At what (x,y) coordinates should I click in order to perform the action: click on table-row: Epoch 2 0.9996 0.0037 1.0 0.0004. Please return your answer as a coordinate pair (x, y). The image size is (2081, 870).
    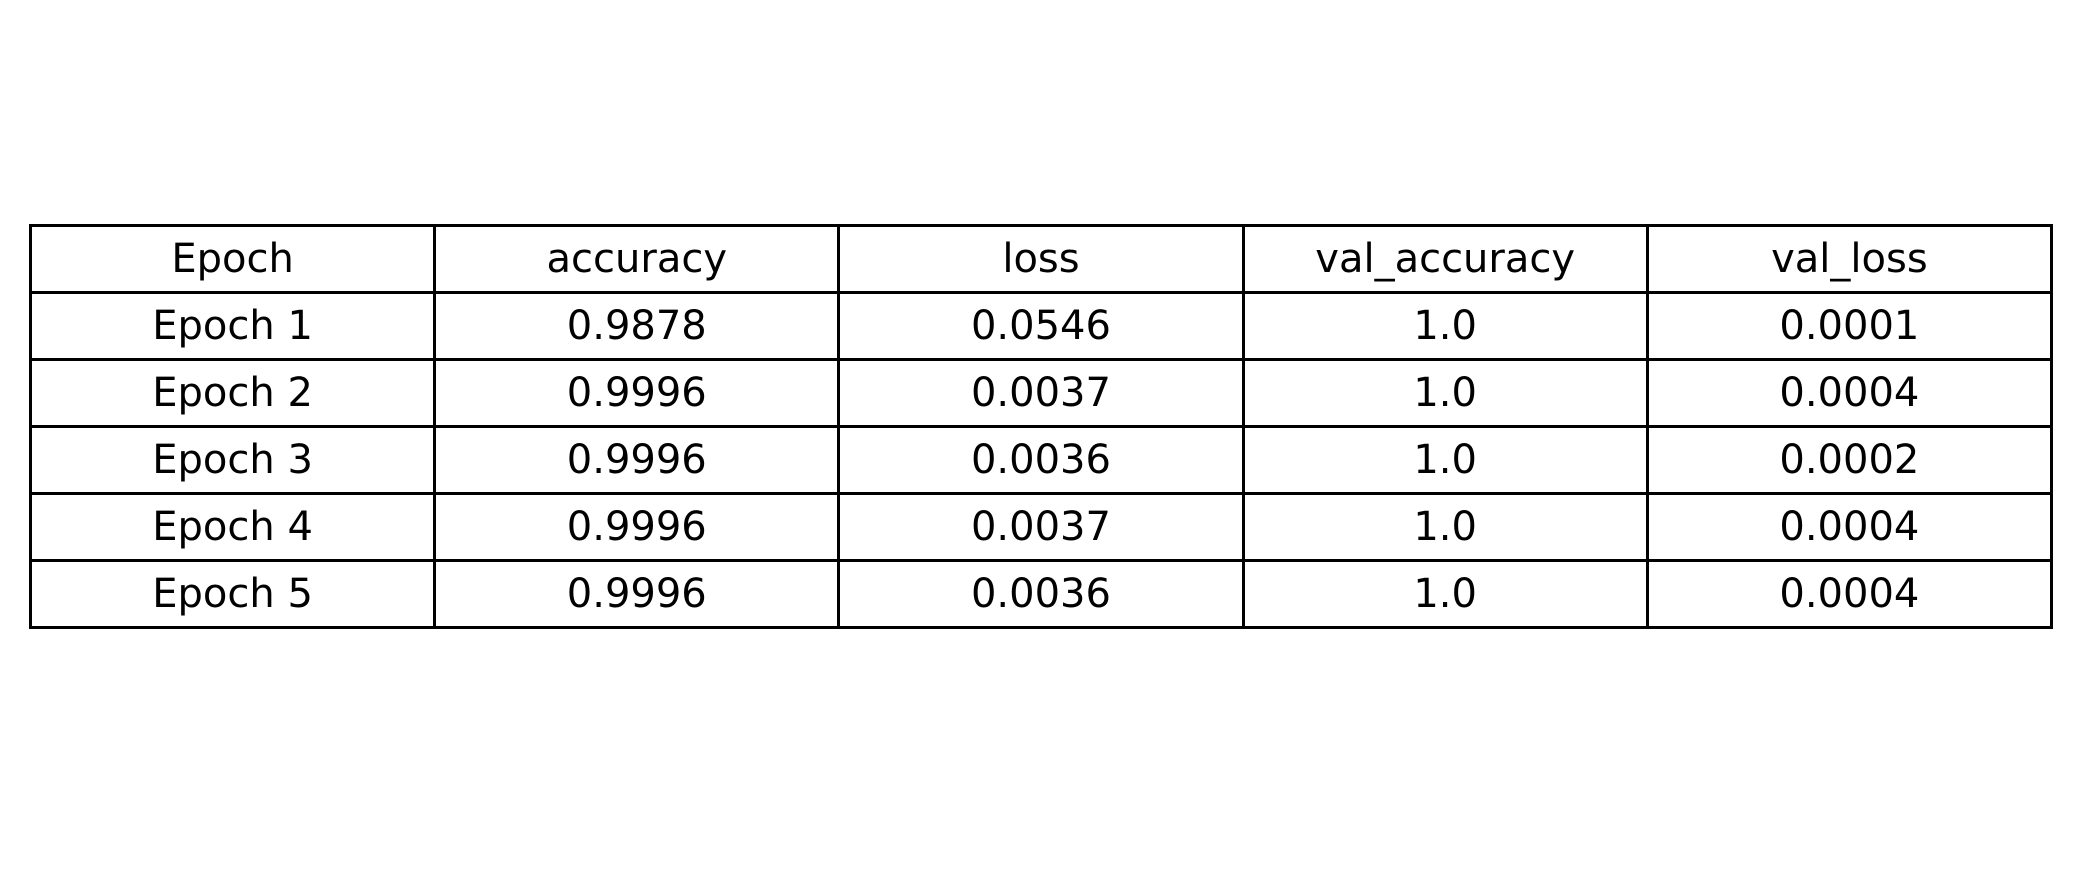
    Looking at the image, I should click on (1041, 393).